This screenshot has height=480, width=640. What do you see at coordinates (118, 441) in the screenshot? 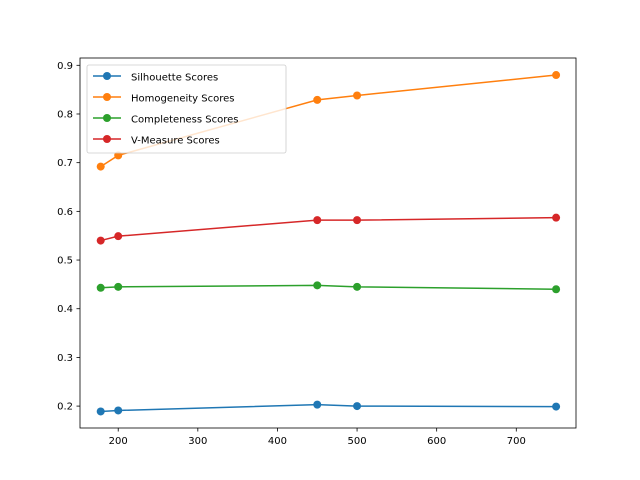
I see `x-tick-label: 200` at bounding box center [118, 441].